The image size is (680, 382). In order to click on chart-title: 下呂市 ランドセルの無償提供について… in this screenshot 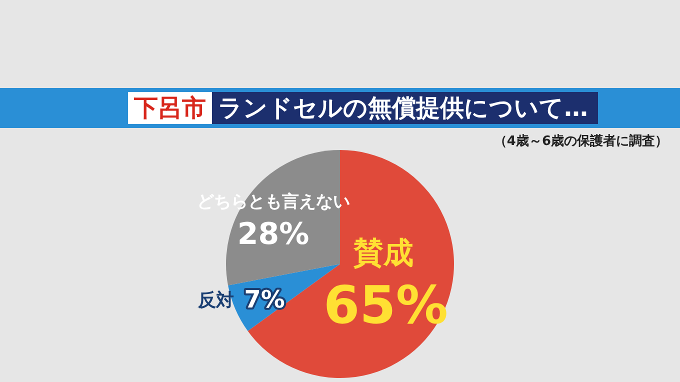, I will do `click(360, 108)`.